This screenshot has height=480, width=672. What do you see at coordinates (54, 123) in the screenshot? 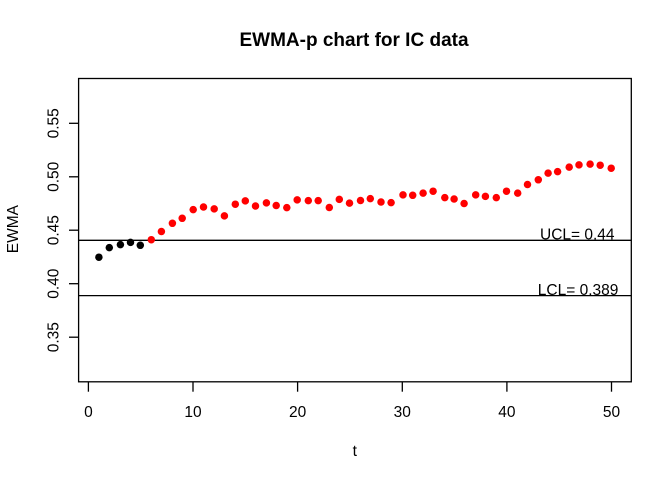
I see `svg-text: 0.55` at bounding box center [54, 123].